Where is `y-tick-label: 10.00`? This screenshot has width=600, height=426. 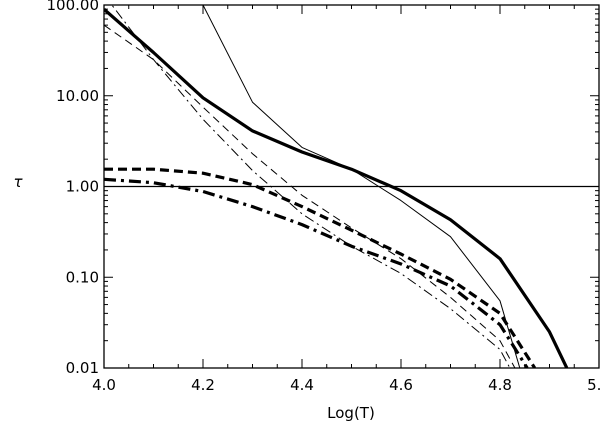
y-tick-label: 10.00 is located at coordinates (77, 96).